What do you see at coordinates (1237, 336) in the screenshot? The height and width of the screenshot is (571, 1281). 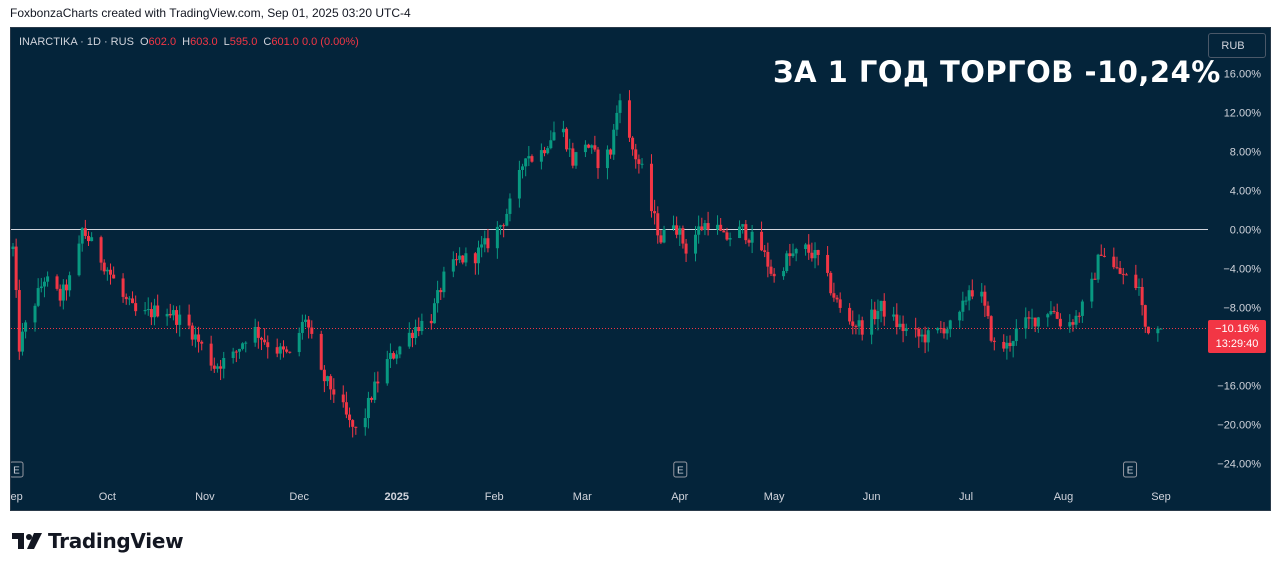 I see `last-price-label: −10.16% 13:29:40` at bounding box center [1237, 336].